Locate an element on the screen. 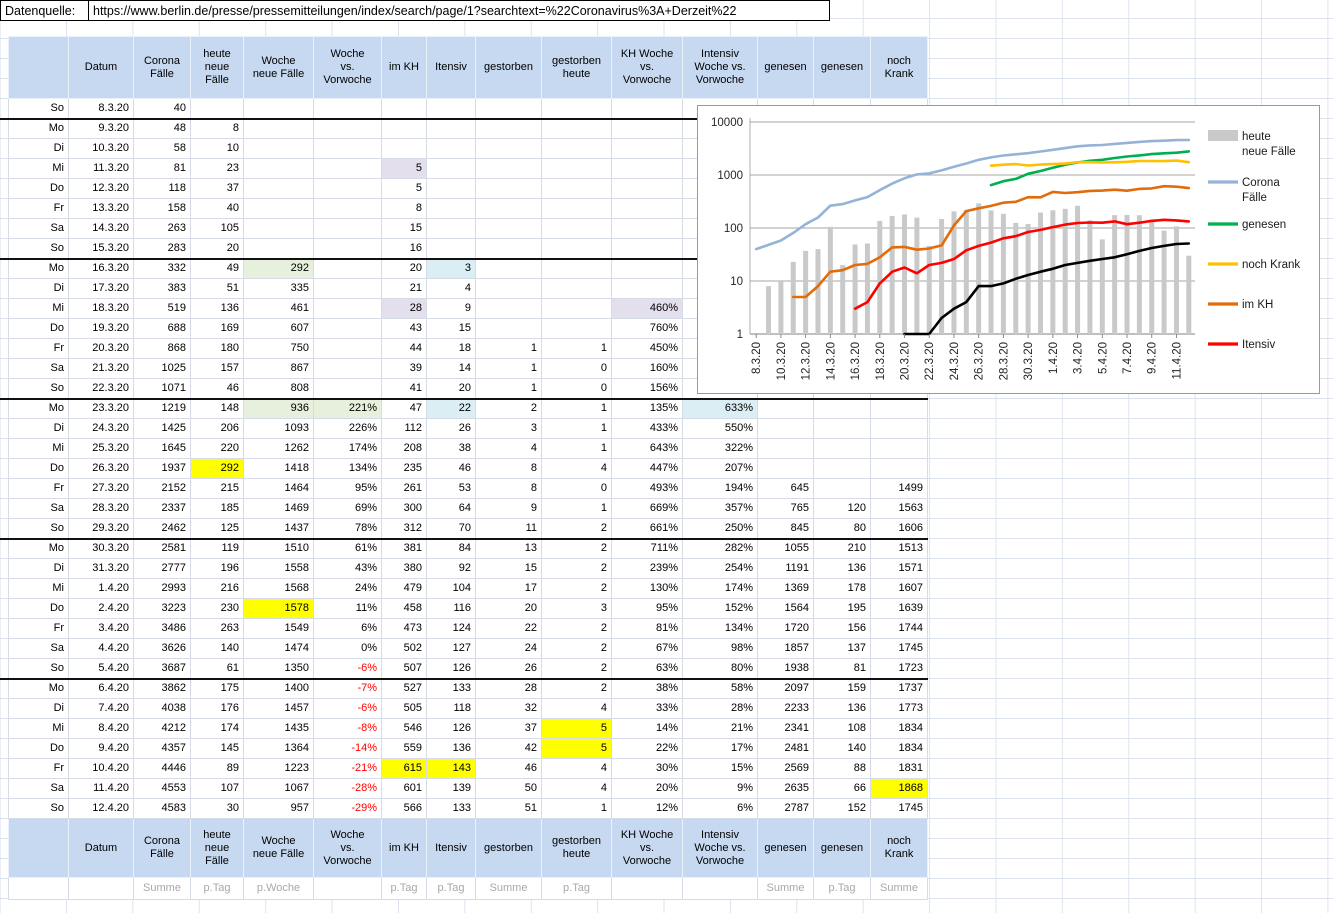 The height and width of the screenshot is (913, 1333). value-cell: 239% is located at coordinates (647, 568).